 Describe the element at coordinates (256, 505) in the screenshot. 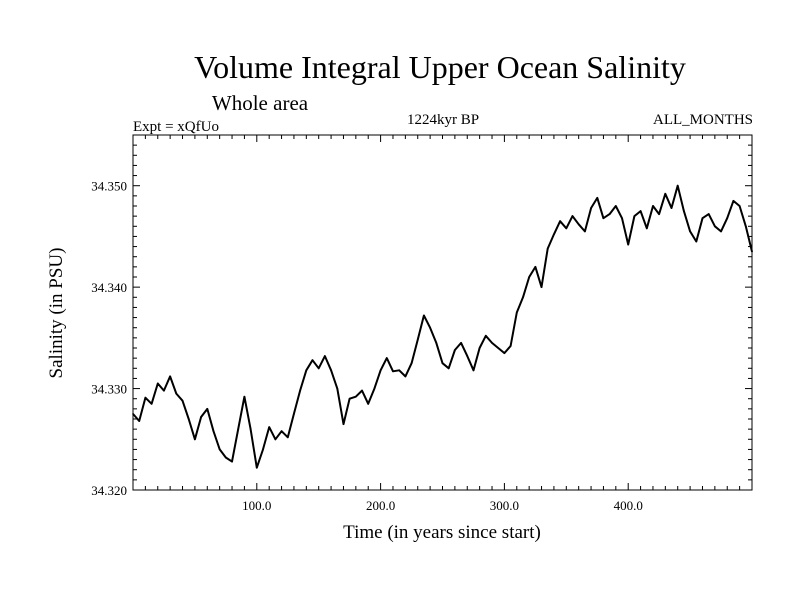

I see `x-tick-label: 100.0` at that location.